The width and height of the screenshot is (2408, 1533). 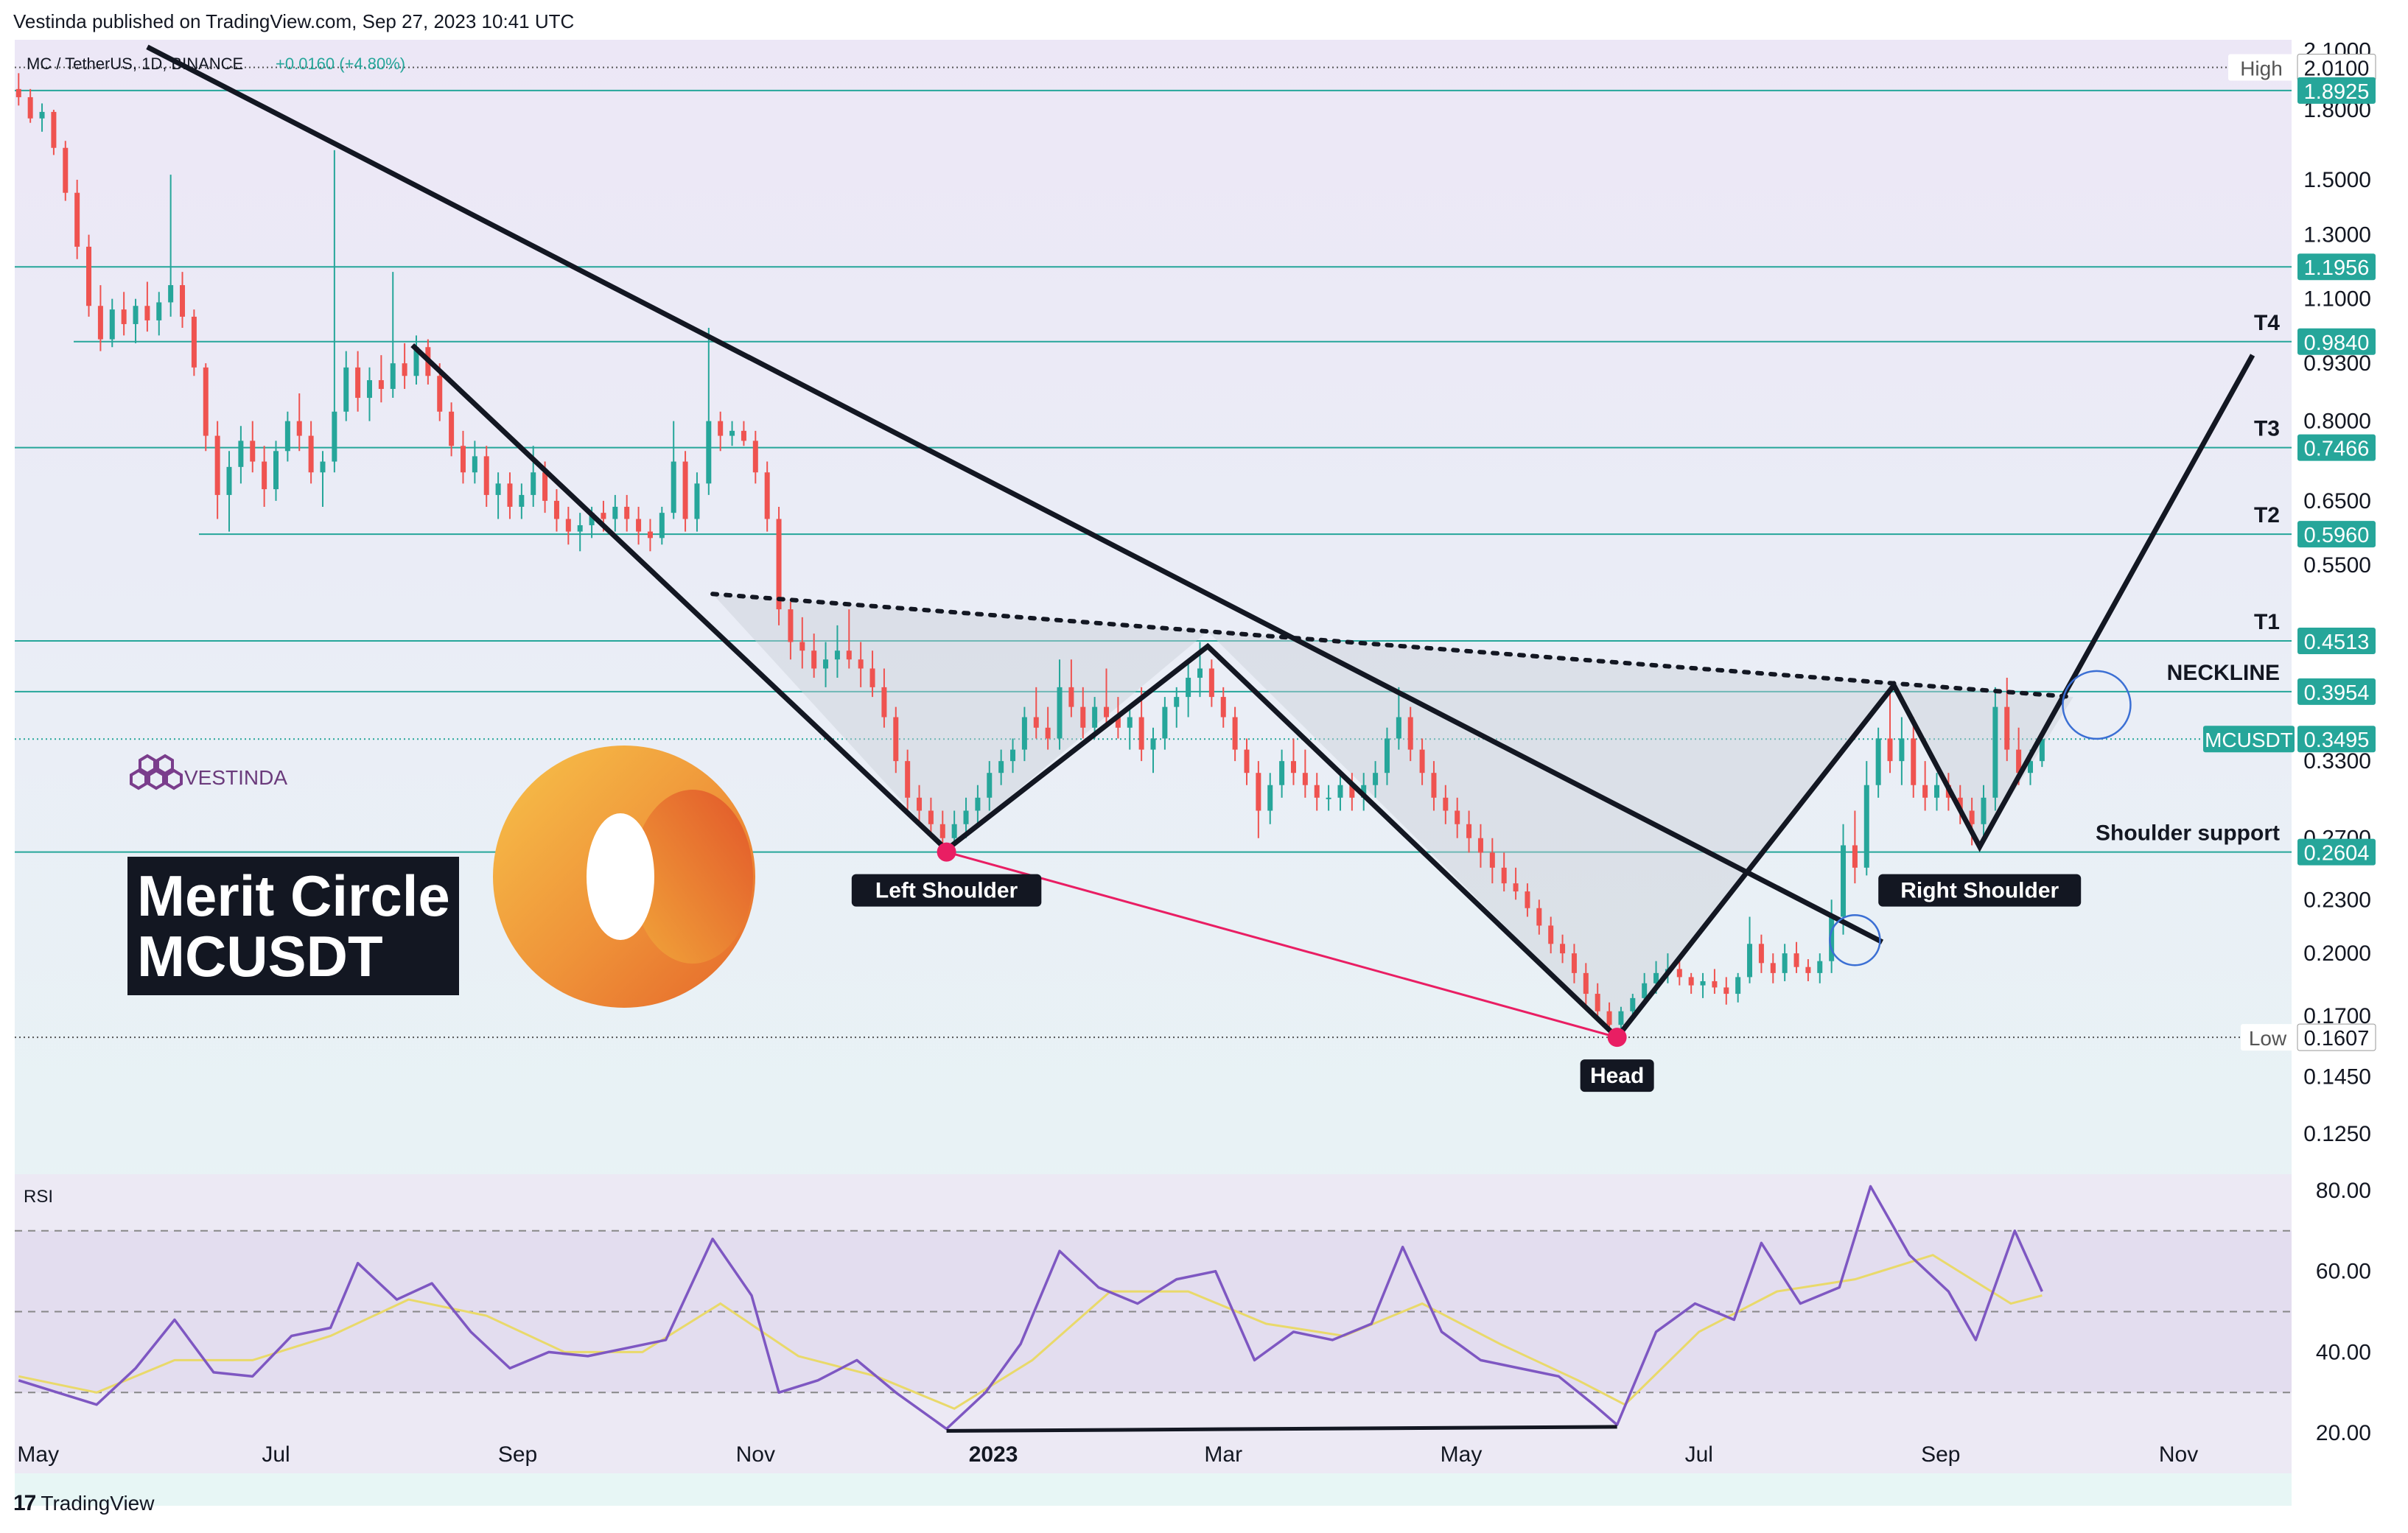 What do you see at coordinates (1617, 1075) in the screenshot?
I see `pattern-label: Head` at bounding box center [1617, 1075].